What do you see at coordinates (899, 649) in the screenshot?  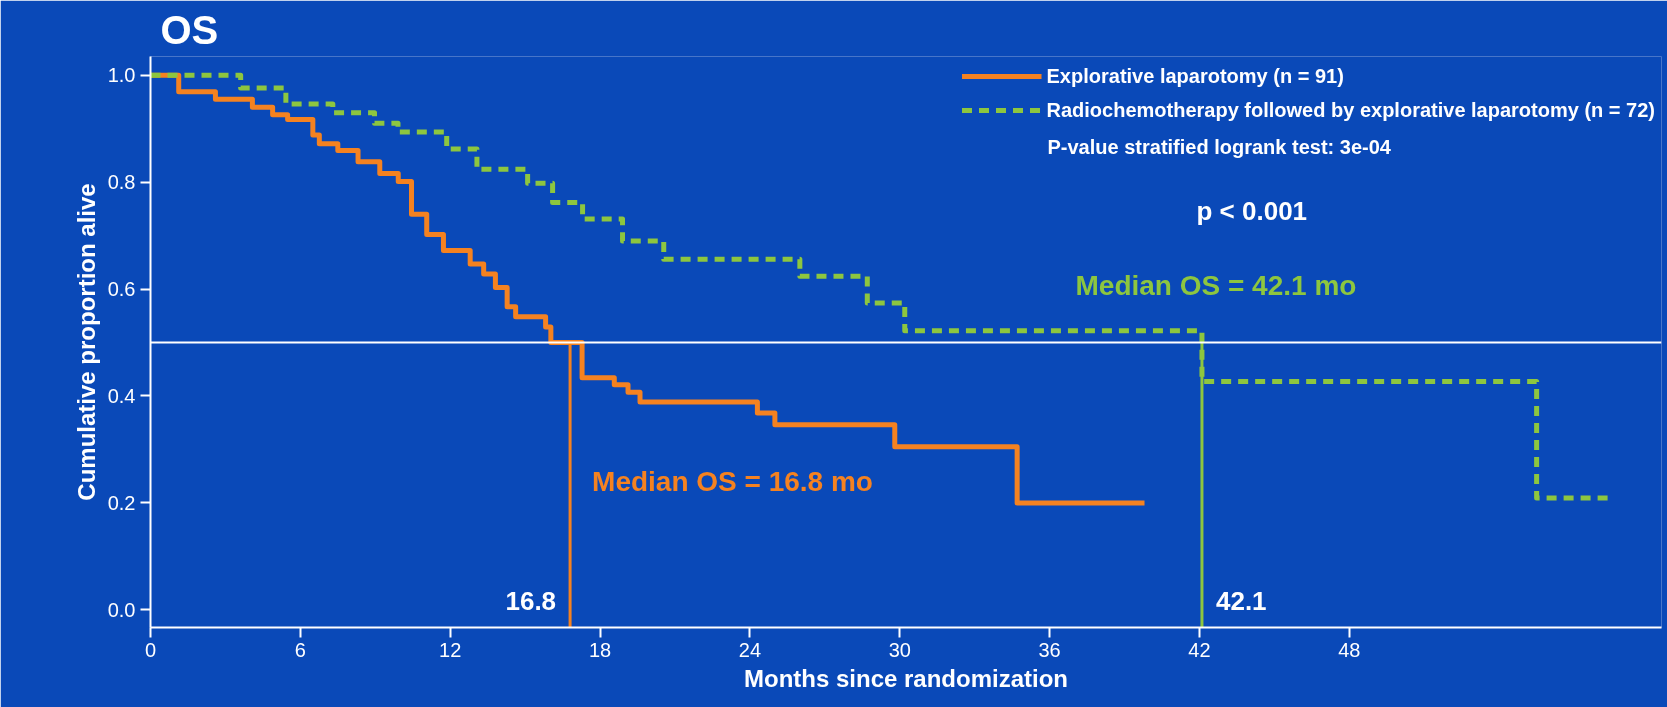 I see `x-tick-label: 30` at bounding box center [899, 649].